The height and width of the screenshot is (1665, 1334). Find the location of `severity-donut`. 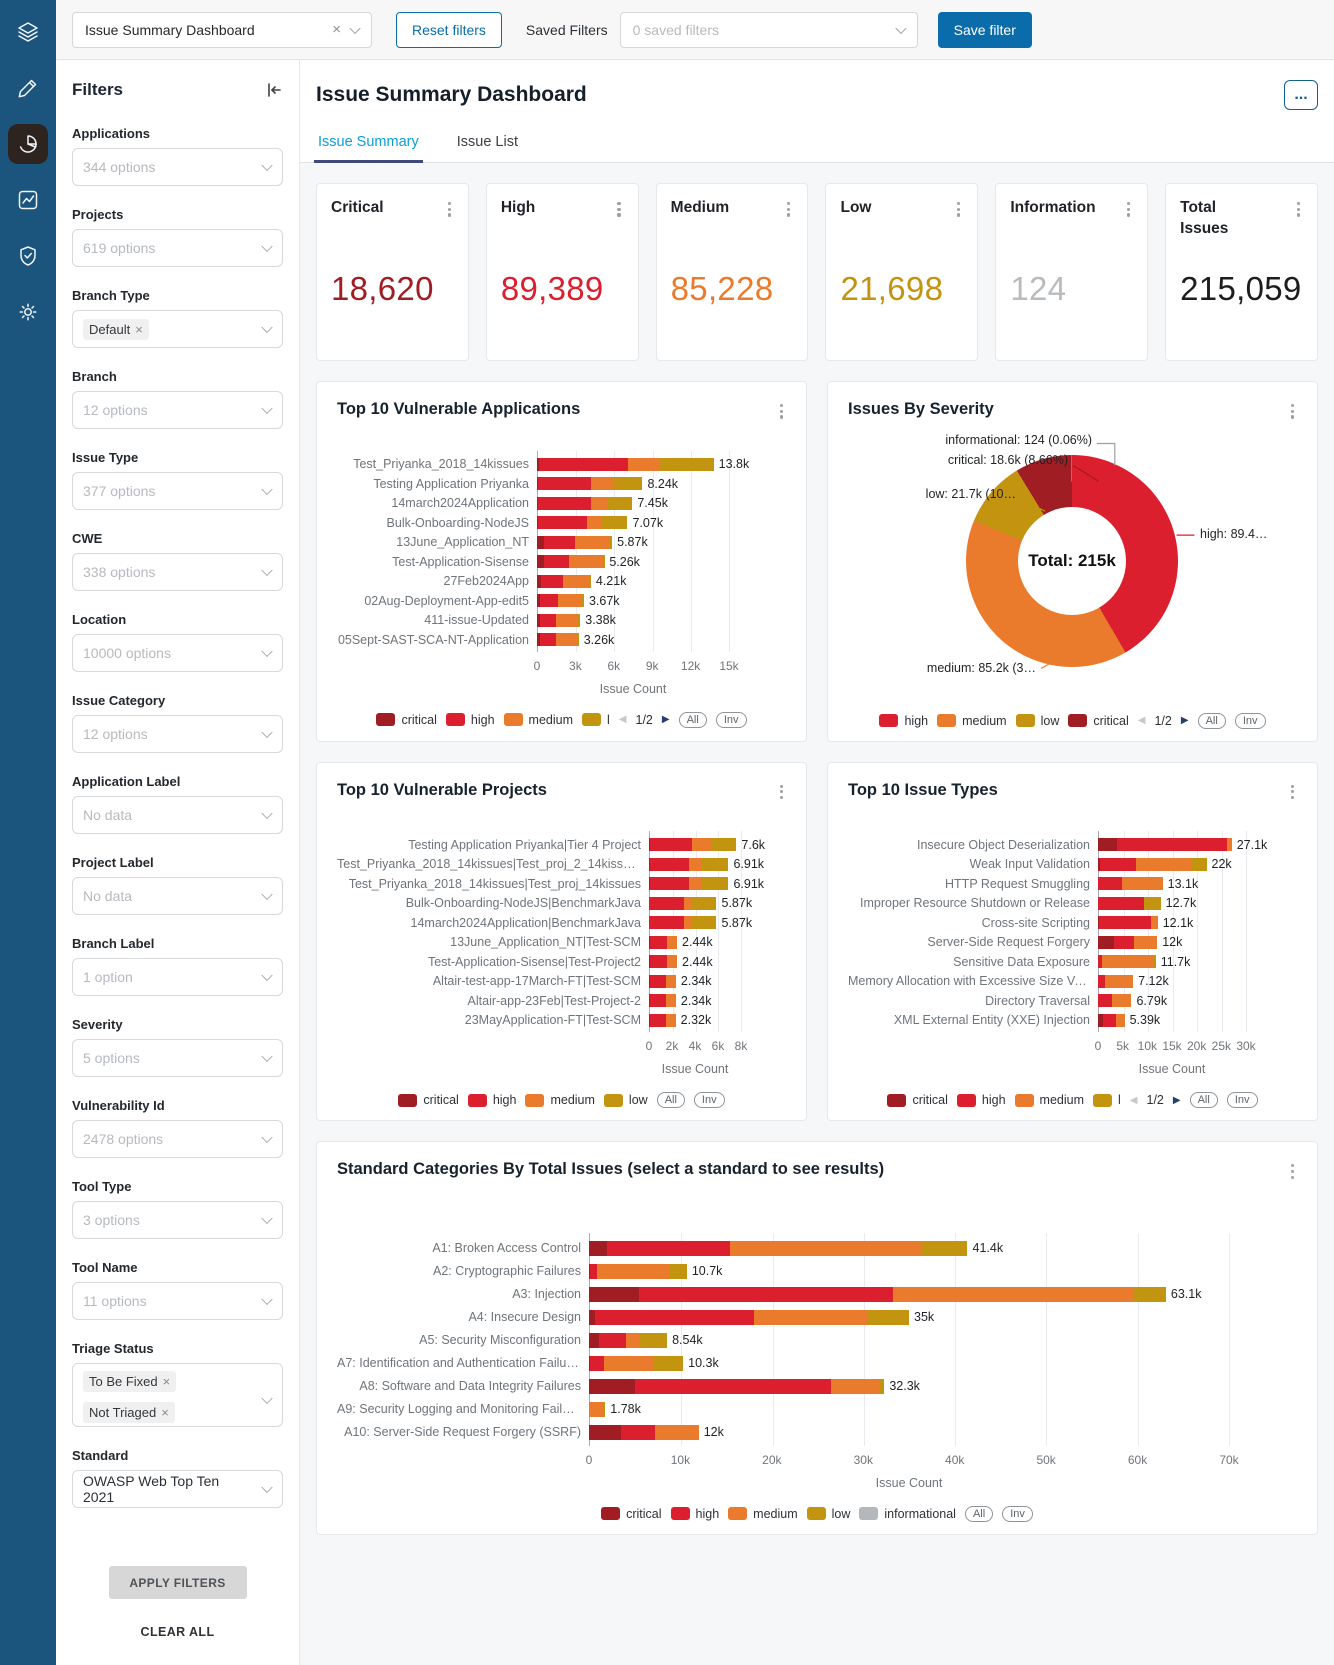

severity-donut is located at coordinates (1072, 560).